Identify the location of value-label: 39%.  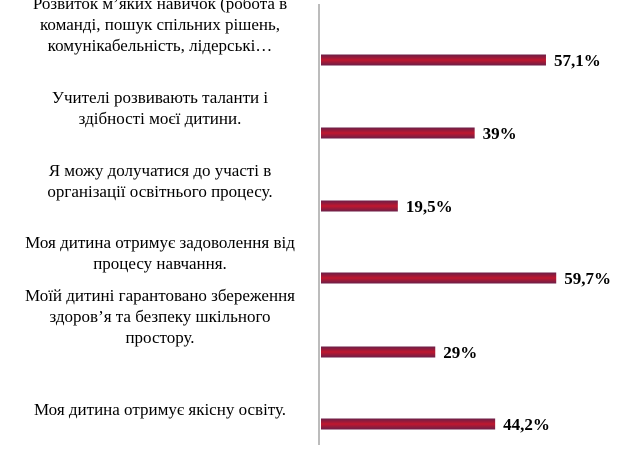
(500, 133).